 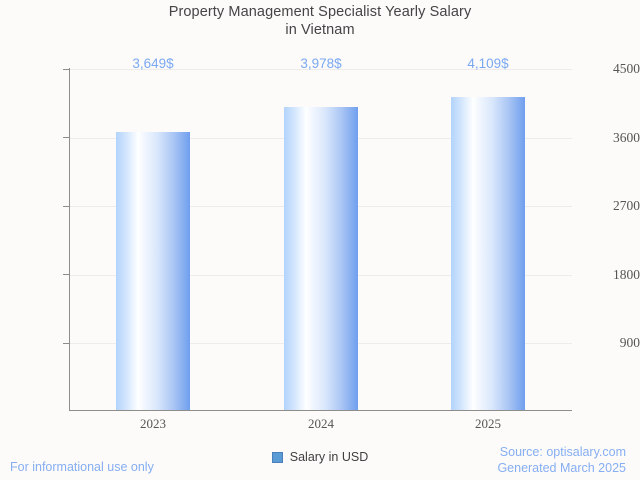 What do you see at coordinates (626, 69) in the screenshot?
I see `y-tick-label-4500: 4500` at bounding box center [626, 69].